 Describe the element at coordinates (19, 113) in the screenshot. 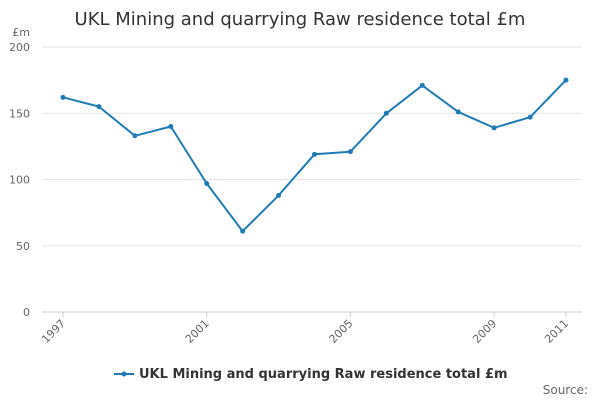

I see `y-tick-label: 150` at that location.